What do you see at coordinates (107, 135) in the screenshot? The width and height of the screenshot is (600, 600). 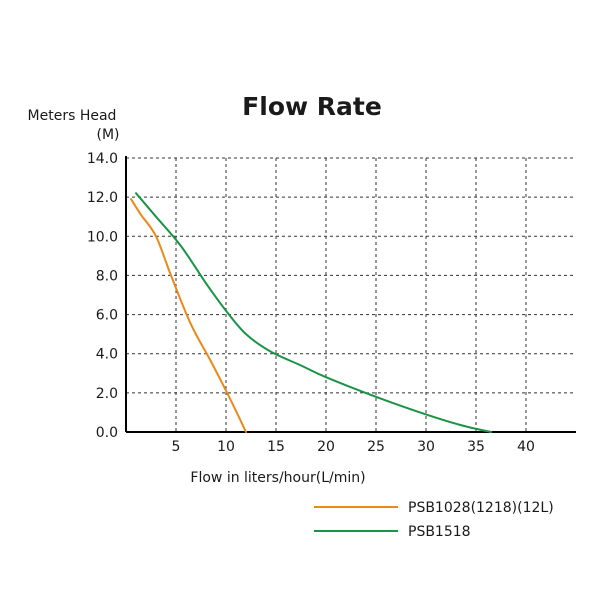 I see `y-axis-label-line2: (M)` at bounding box center [107, 135].